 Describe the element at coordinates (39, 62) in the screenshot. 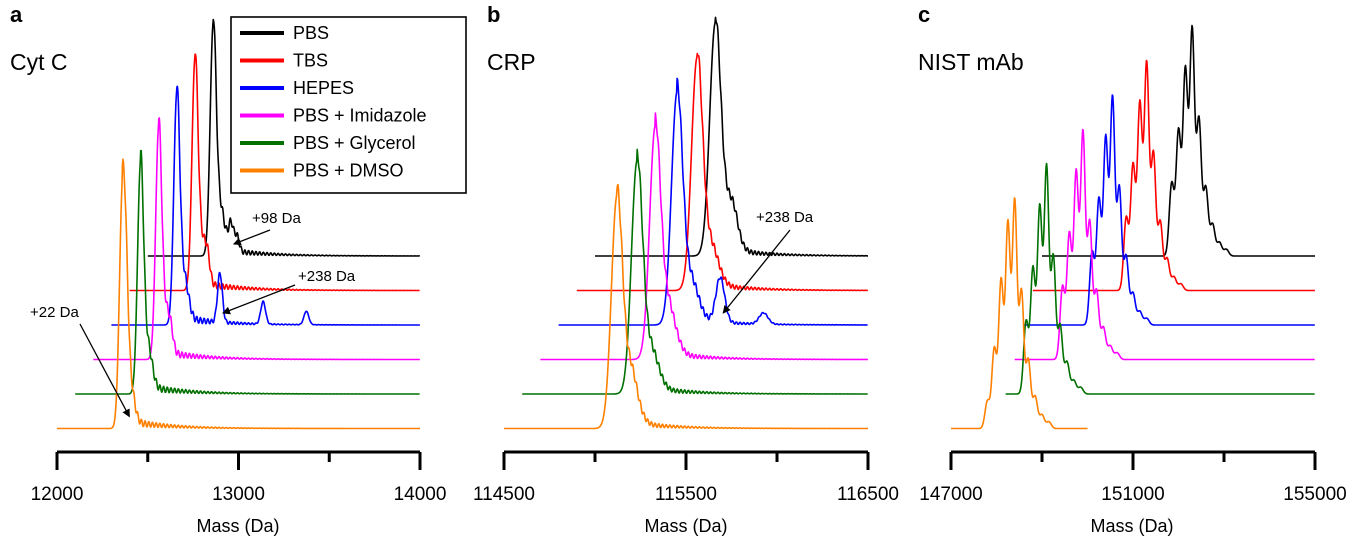

I see `panel-title-cyt-c: Cyt C` at that location.